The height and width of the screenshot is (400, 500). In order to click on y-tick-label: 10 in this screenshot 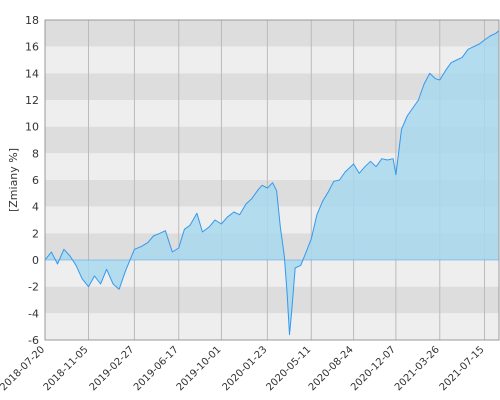, I will do `click(32, 127)`.